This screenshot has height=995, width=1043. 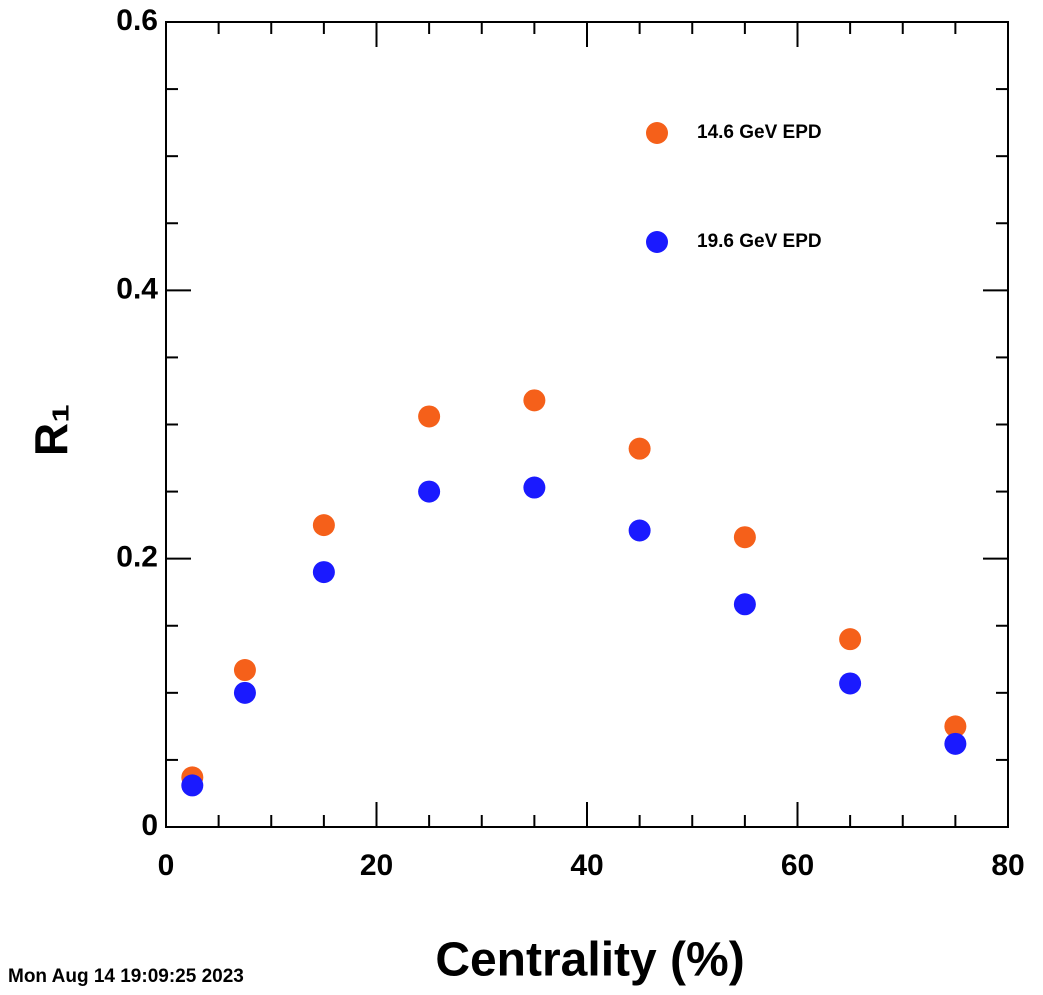 What do you see at coordinates (759, 132) in the screenshot?
I see `legend-label: 14.6 GeV EPD` at bounding box center [759, 132].